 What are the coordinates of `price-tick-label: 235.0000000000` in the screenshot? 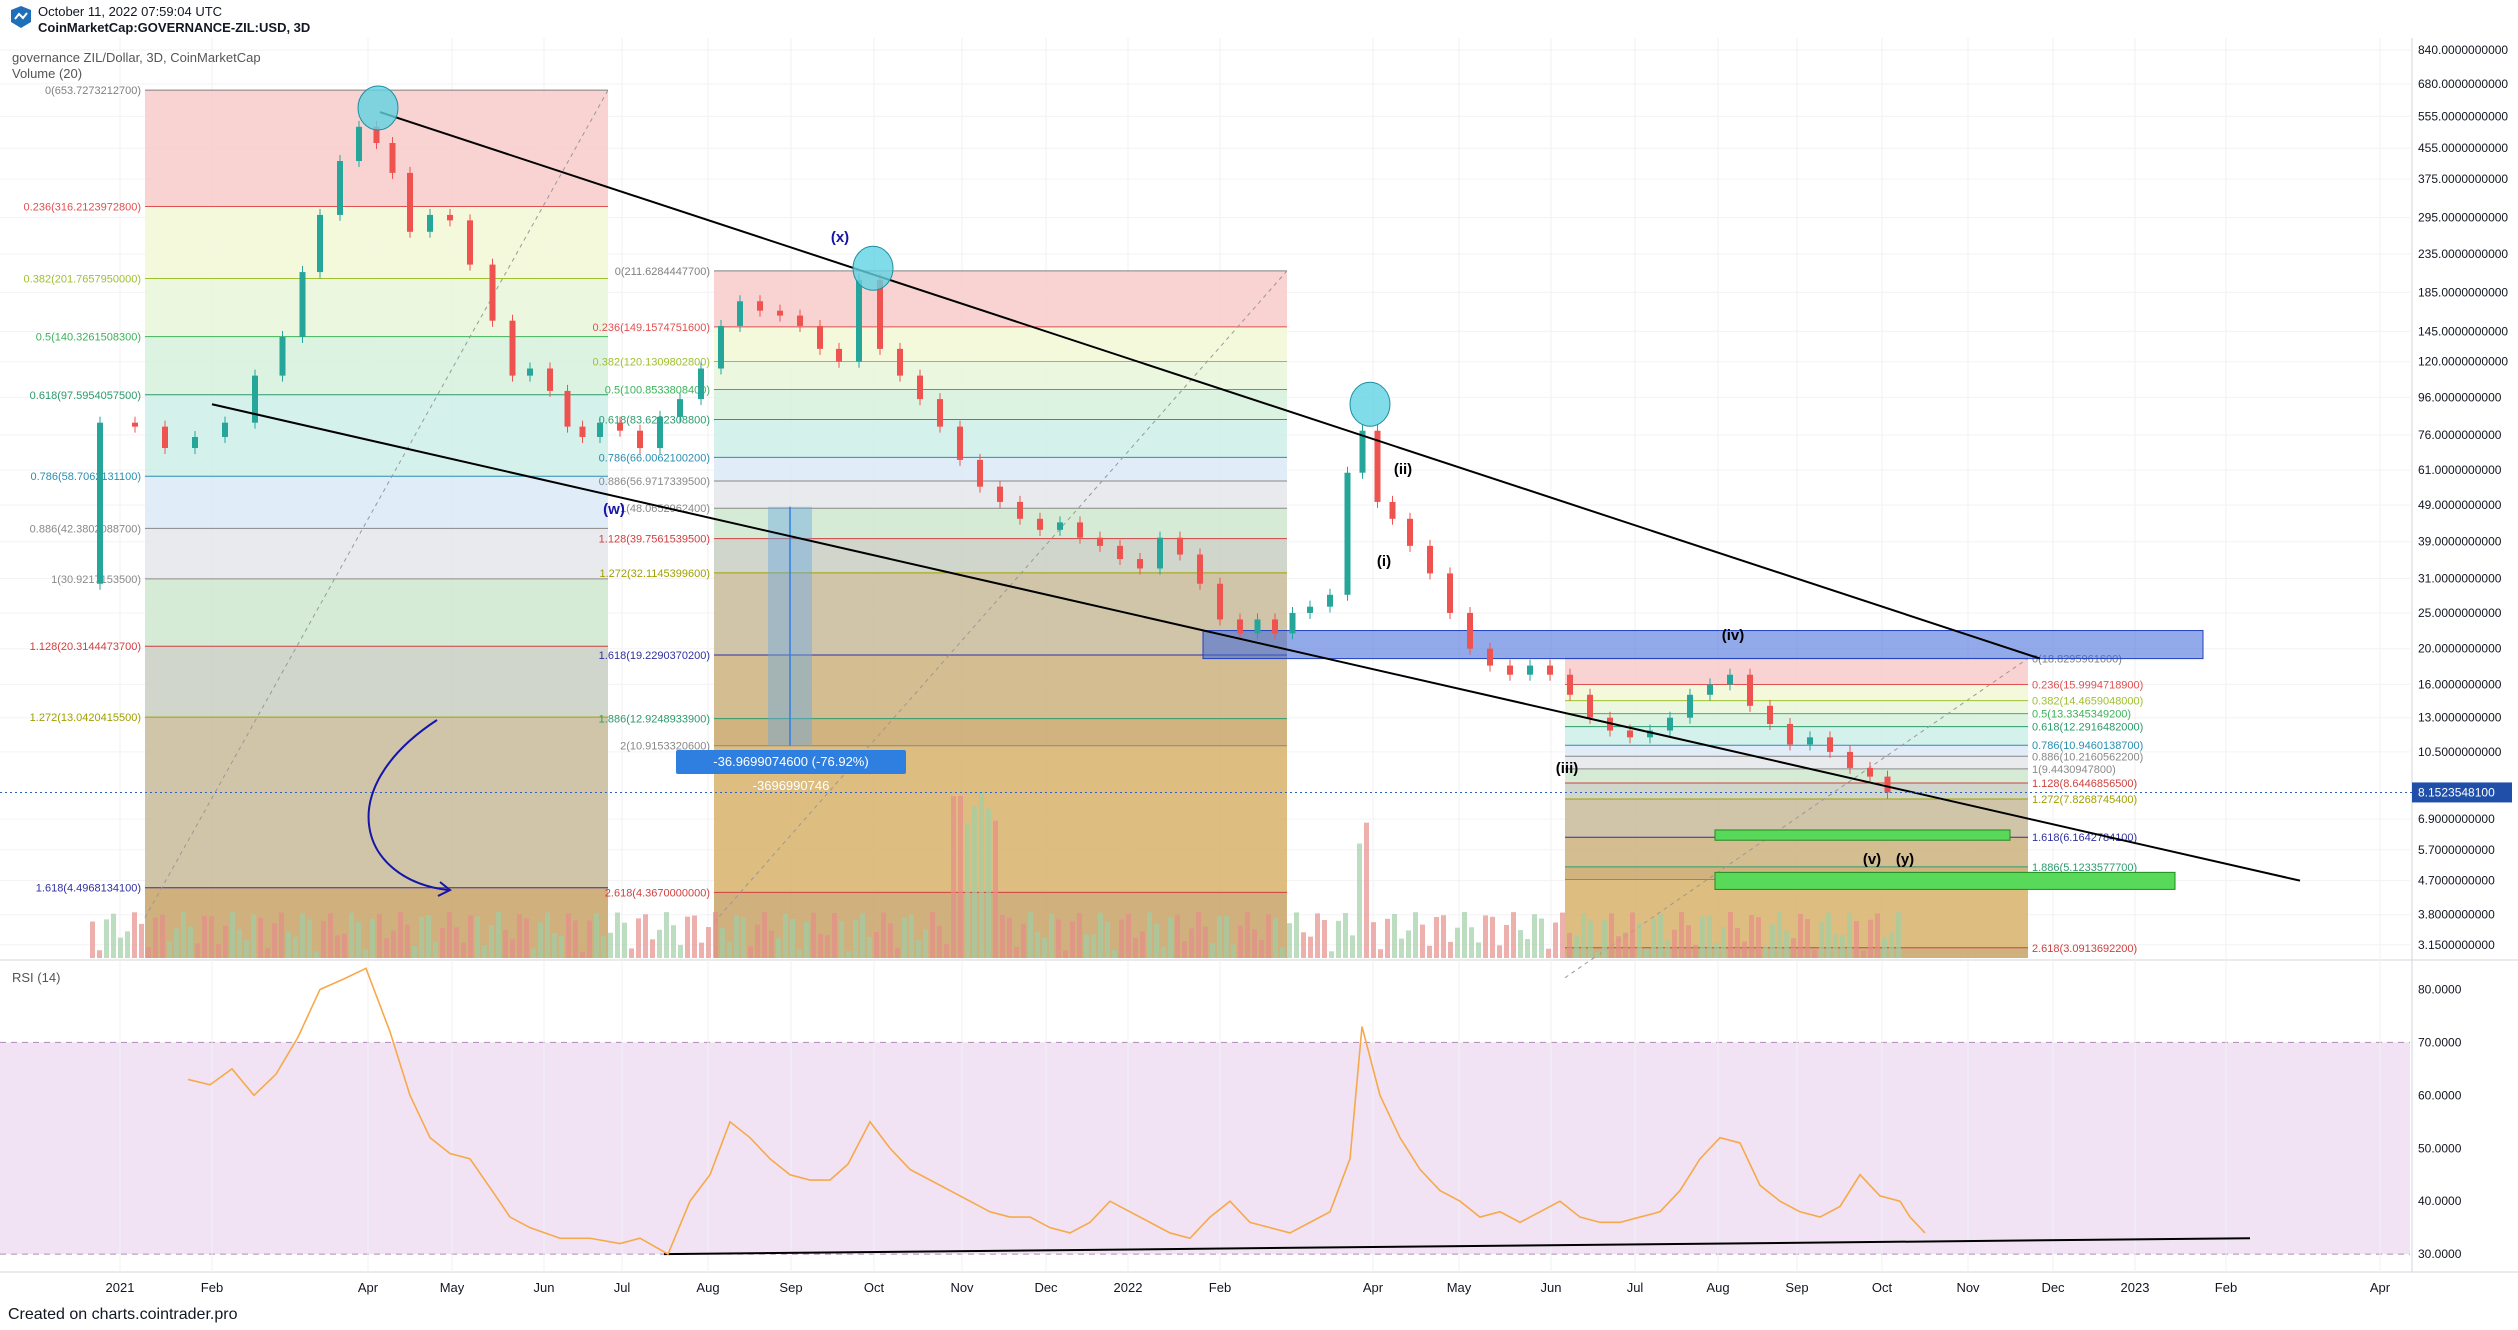 It's located at (2463, 254).